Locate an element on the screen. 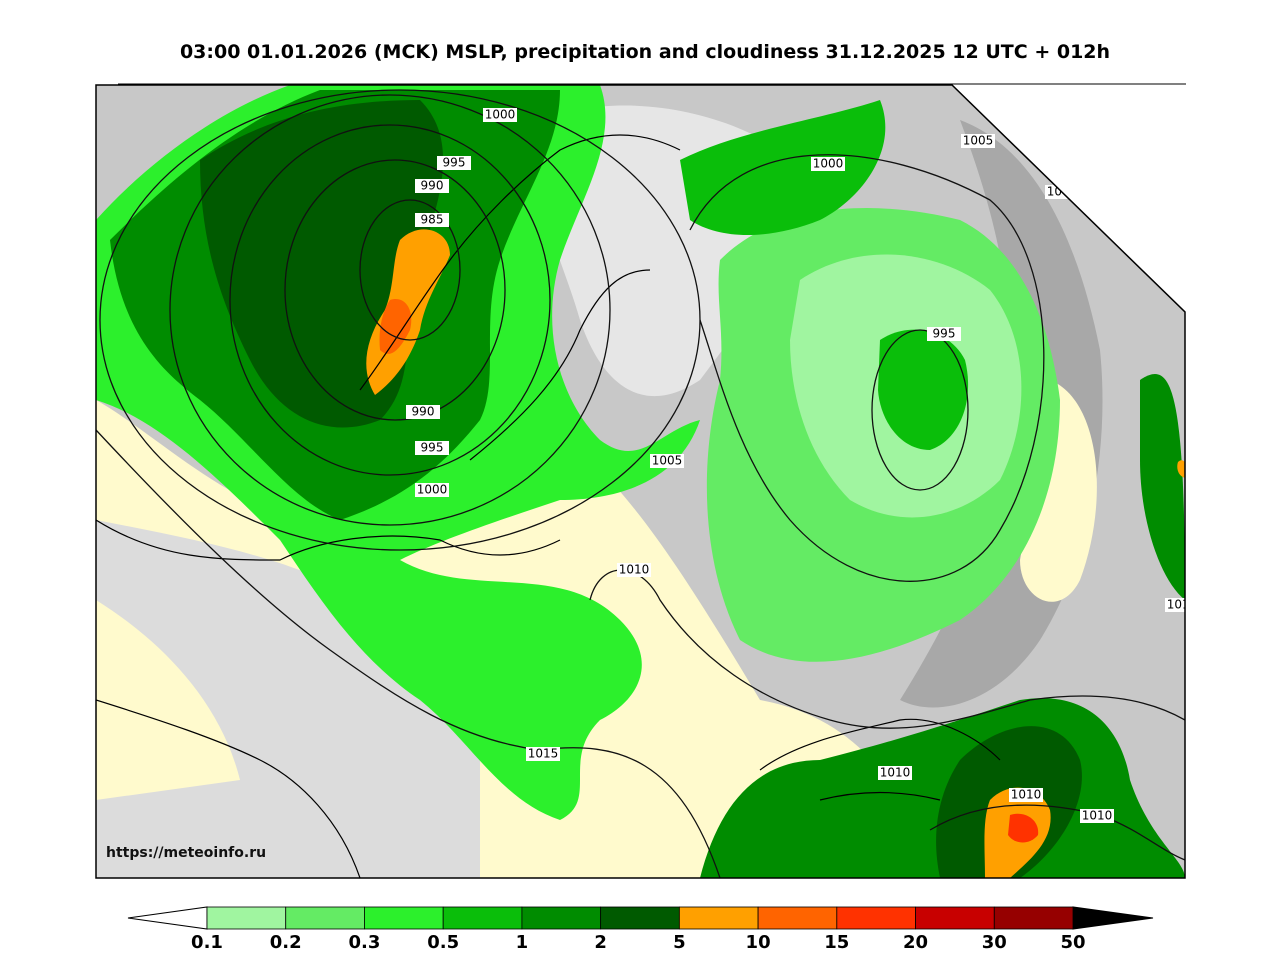 This screenshot has height=963, width=1281. colorbar-label: 0.5 is located at coordinates (443, 942).